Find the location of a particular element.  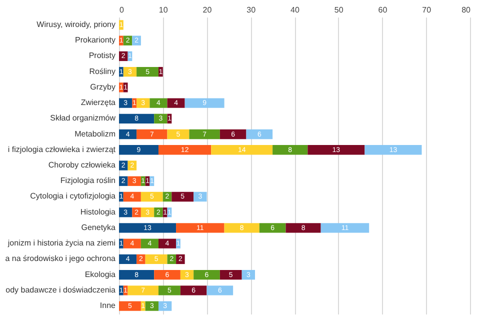

x-tick-label: 30 is located at coordinates (251, 10).